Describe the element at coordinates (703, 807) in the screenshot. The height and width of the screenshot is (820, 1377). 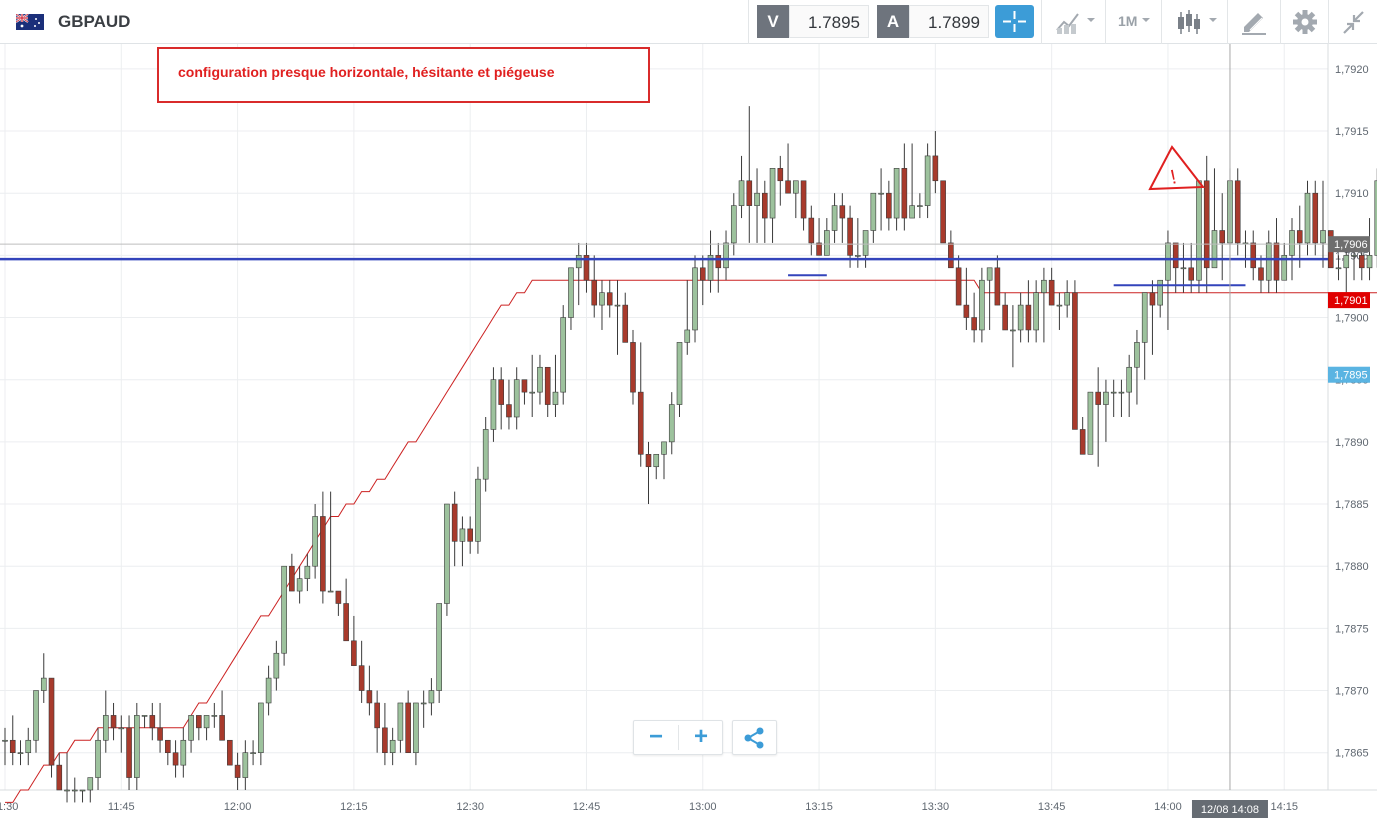
I see `x-tick-label: 13:00` at that location.